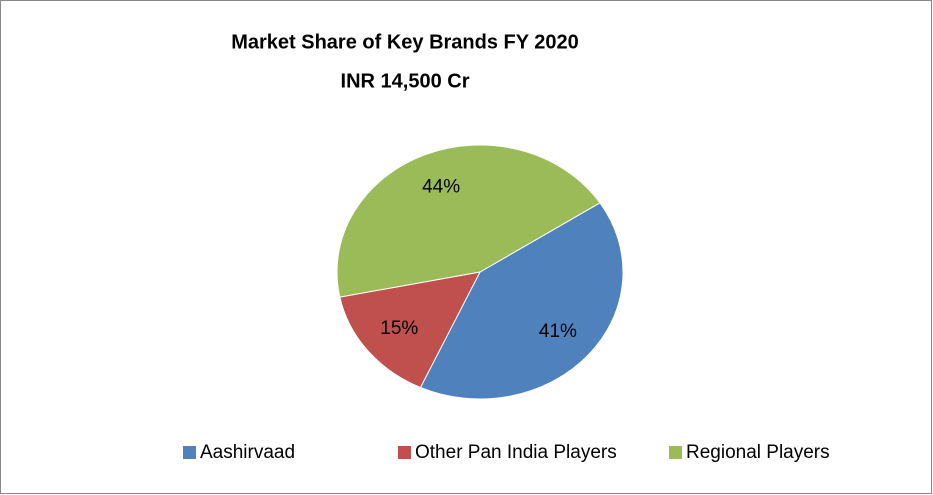 This screenshot has width=933, height=495. Describe the element at coordinates (399, 328) in the screenshot. I see `data-label: 15%` at that location.